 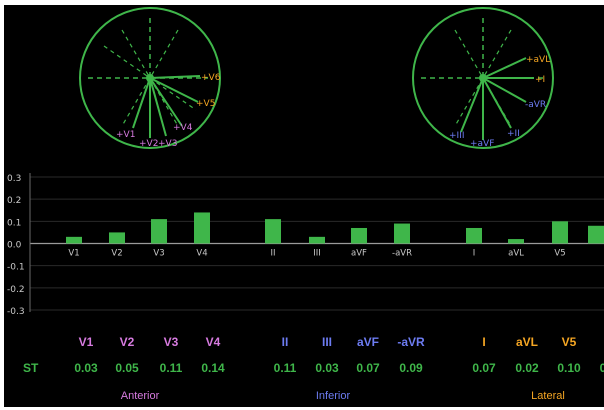 What do you see at coordinates (141, 103) in the screenshot?
I see `vector-ray-v1` at bounding box center [141, 103].